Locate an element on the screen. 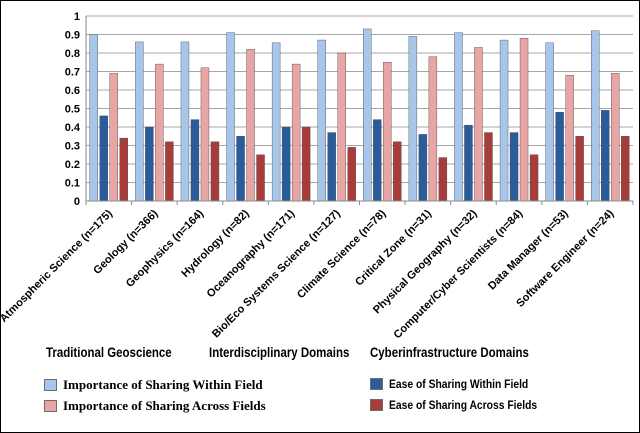 The height and width of the screenshot is (433, 640). legend-label: Ease of Sharing Across Fields is located at coordinates (463, 405).